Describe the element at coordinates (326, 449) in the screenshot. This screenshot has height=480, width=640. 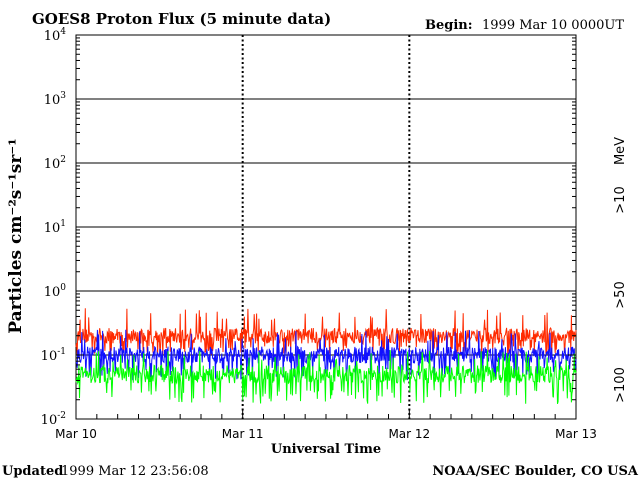
I see `x-axis-label: Universal Time` at that location.